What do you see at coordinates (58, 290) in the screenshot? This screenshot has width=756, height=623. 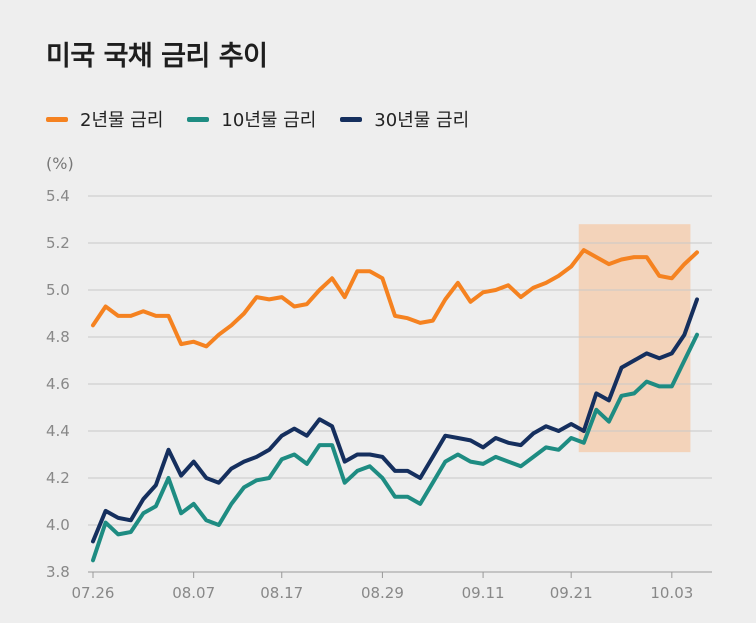 I see `y-tick-label: 5.0` at bounding box center [58, 290].